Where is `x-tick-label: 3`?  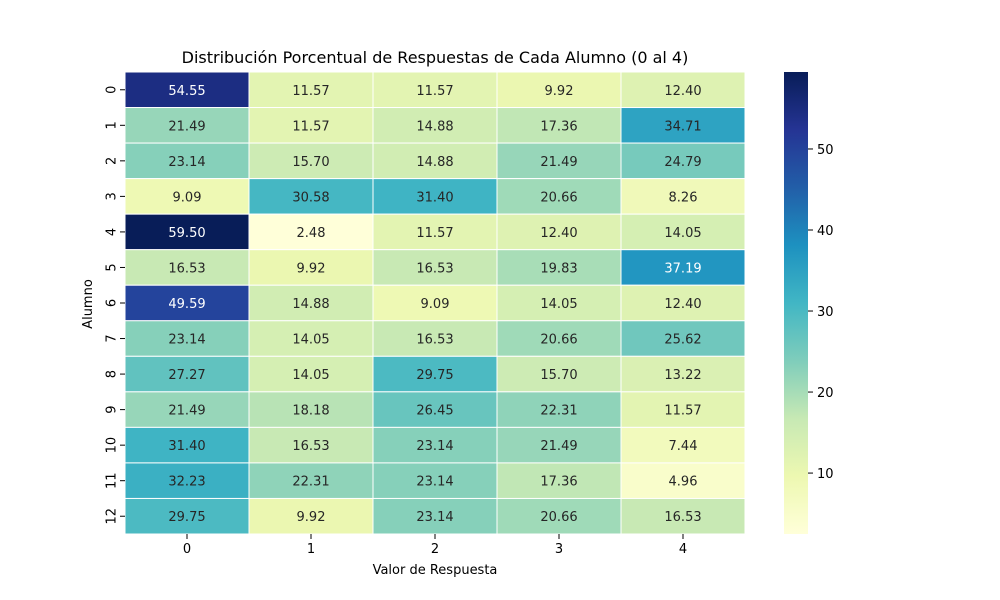
x-tick-label: 3 is located at coordinates (559, 549).